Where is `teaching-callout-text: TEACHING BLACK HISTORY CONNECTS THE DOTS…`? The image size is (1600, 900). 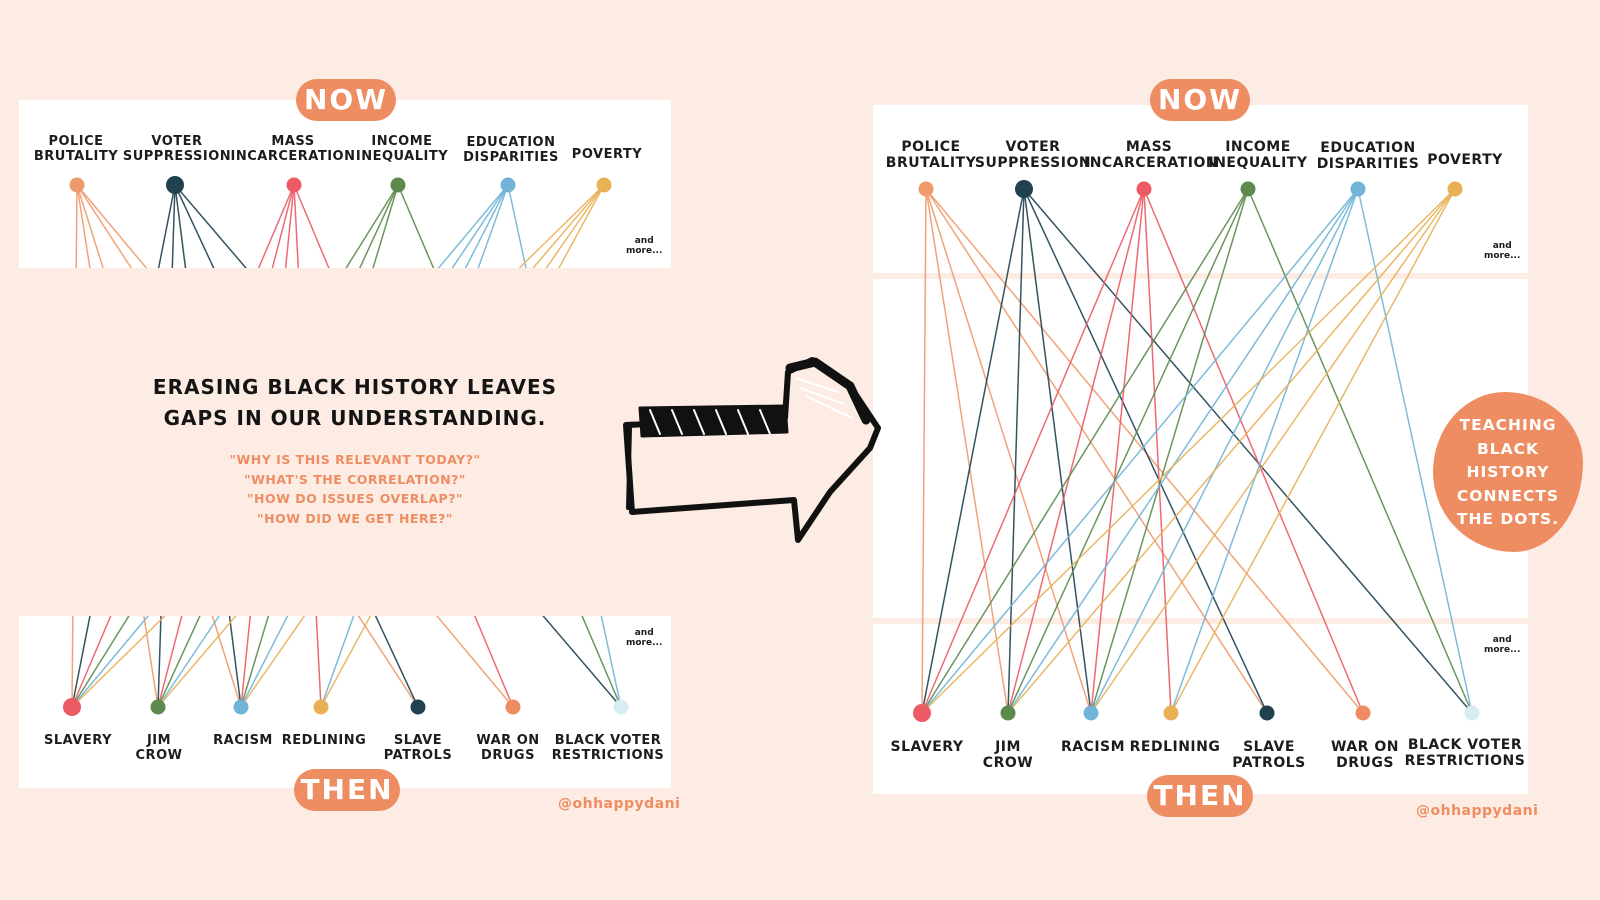
teaching-callout-text: TEACHING BLACK HISTORY CONNECTS THE DOTS… is located at coordinates (1508, 472).